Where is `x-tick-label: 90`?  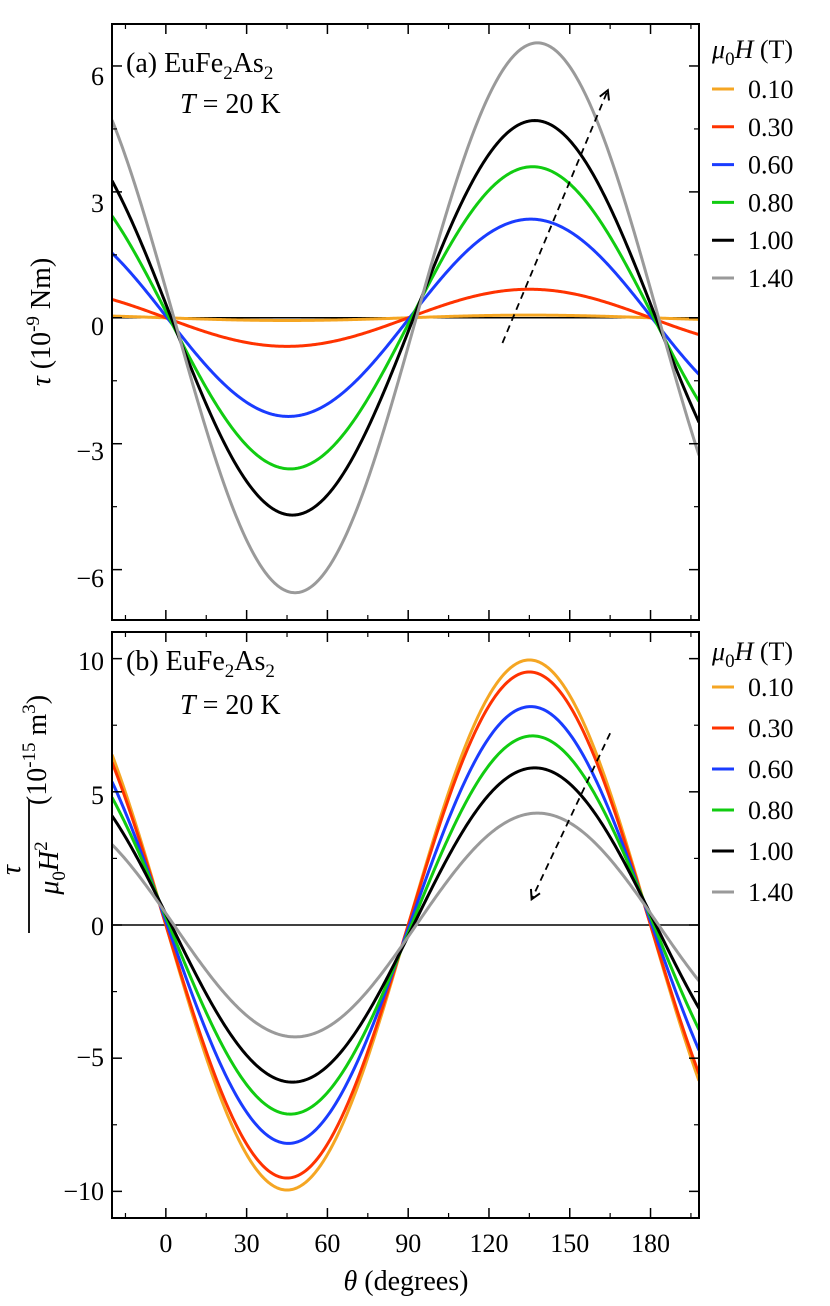 x-tick-label: 90 is located at coordinates (408, 1243).